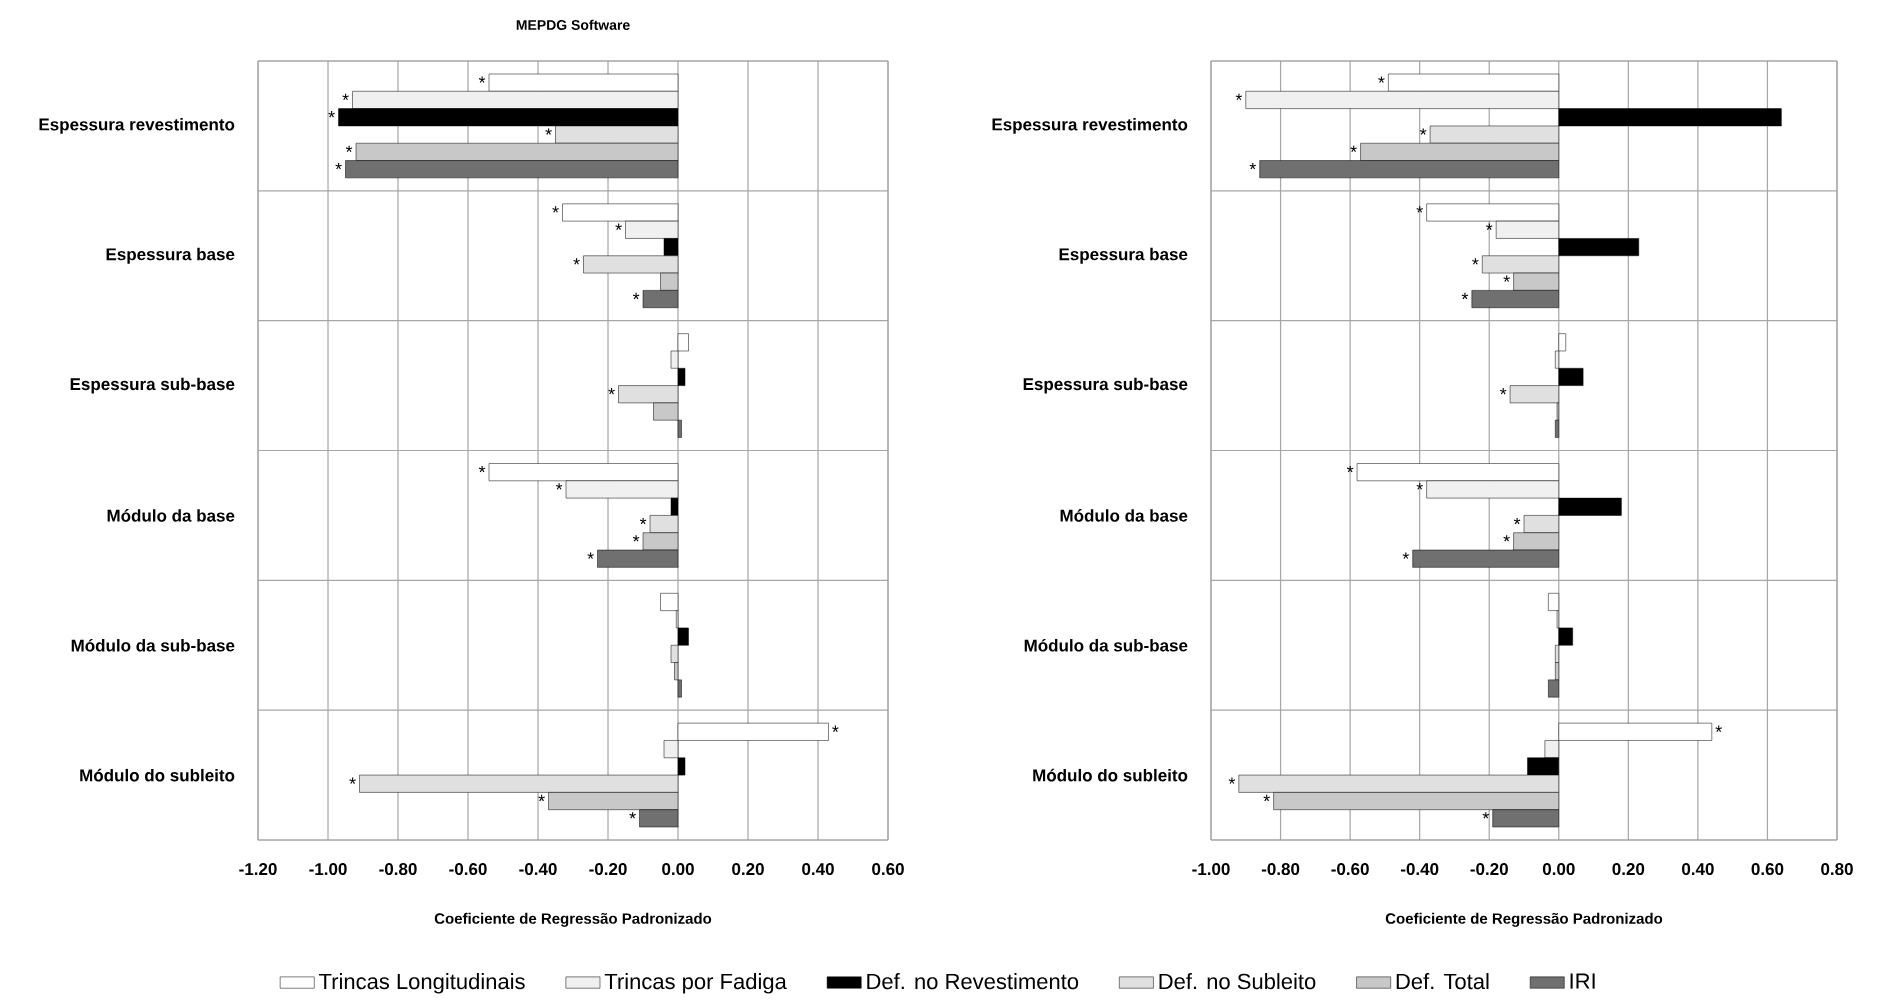 The width and height of the screenshot is (1880, 1001). Describe the element at coordinates (1582, 981) in the screenshot. I see `legend-label: IRI` at that location.